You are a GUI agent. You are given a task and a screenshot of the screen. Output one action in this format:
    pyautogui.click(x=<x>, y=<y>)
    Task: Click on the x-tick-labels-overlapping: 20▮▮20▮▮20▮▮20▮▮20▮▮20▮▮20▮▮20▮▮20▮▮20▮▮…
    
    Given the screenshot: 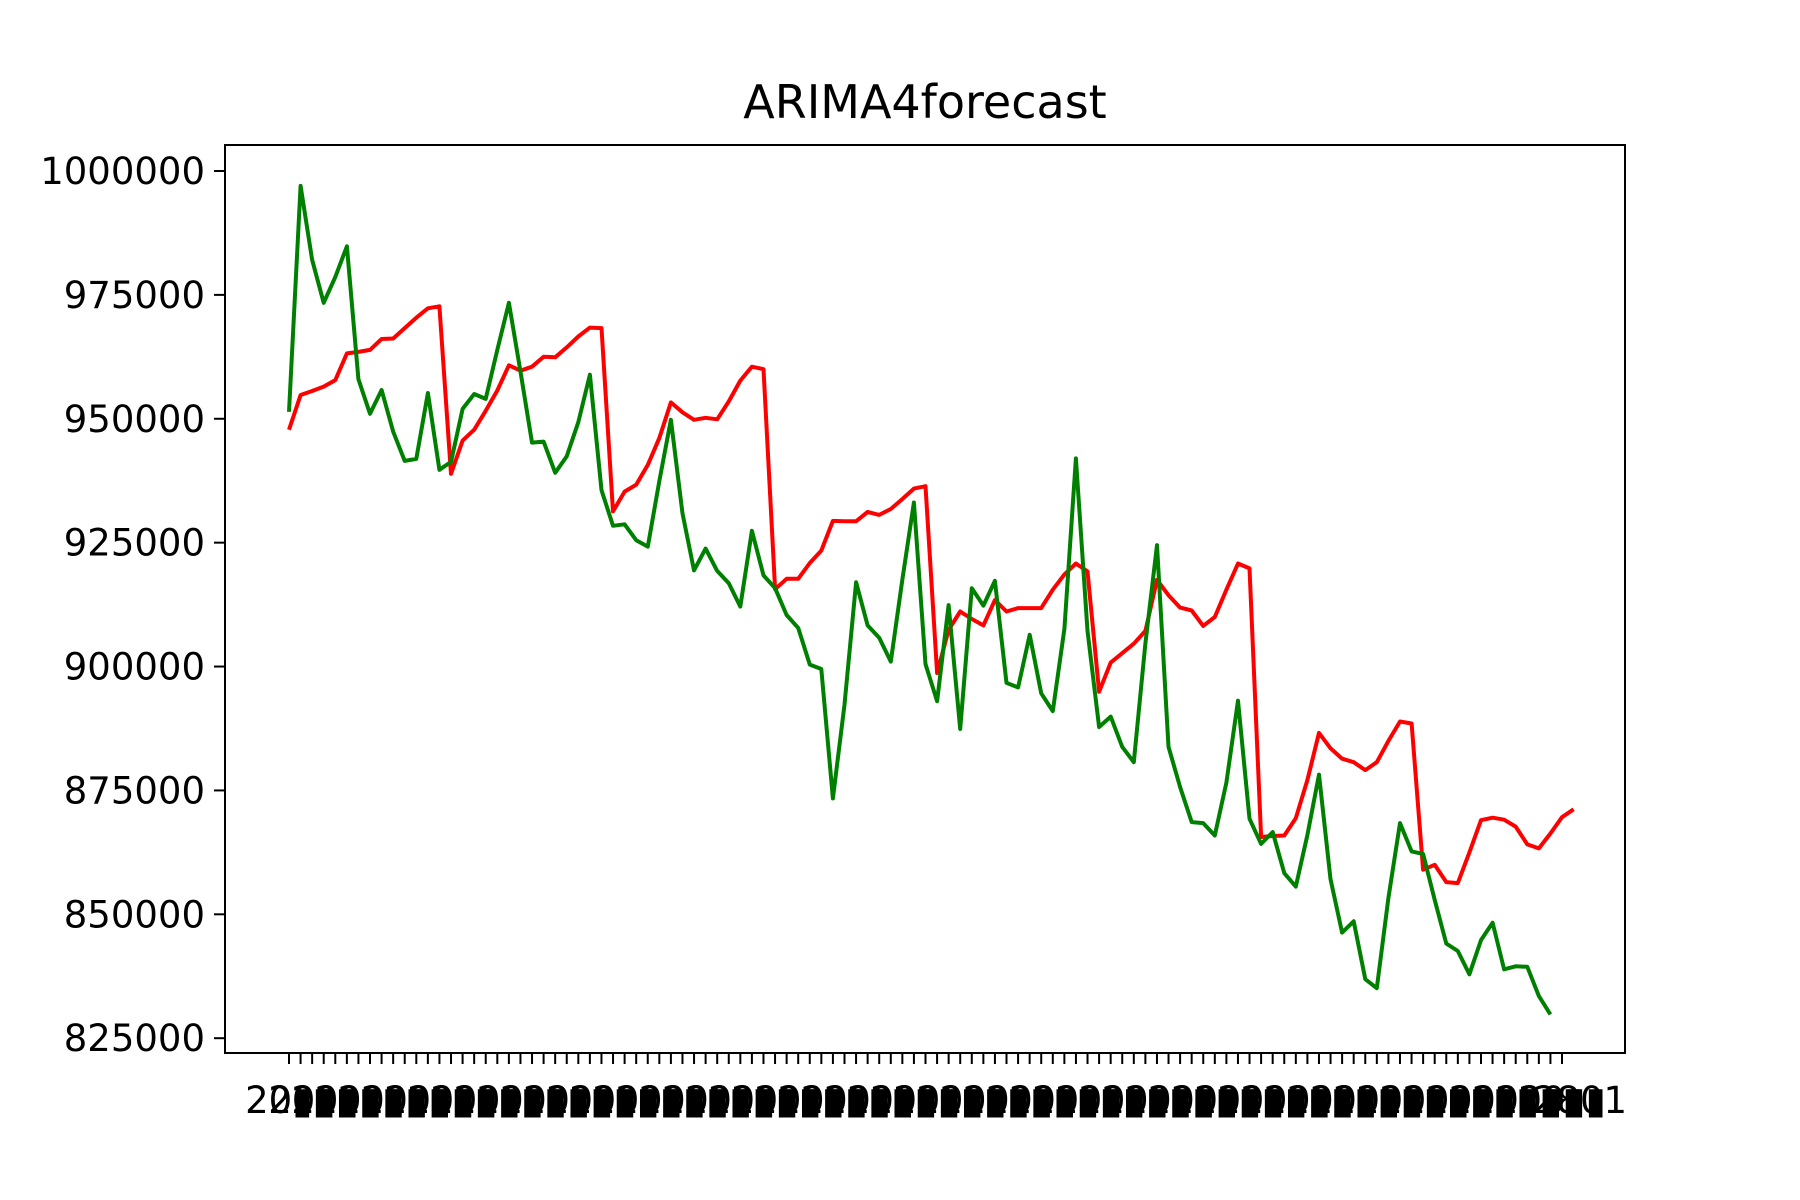 What is the action you would take?
    pyautogui.click(x=925, y=1100)
    